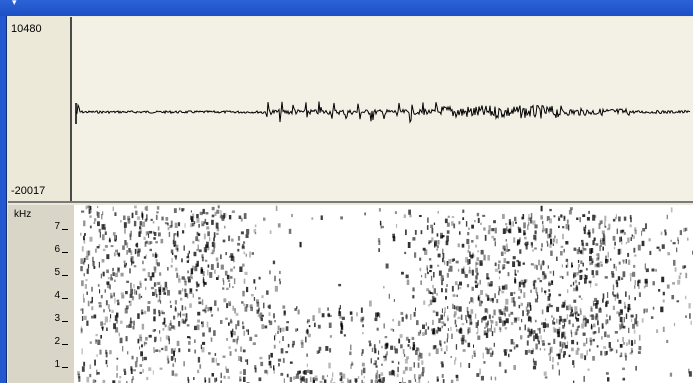 The width and height of the screenshot is (693, 383). Describe the element at coordinates (57, 226) in the screenshot. I see `frequency-tick-7: 7` at that location.